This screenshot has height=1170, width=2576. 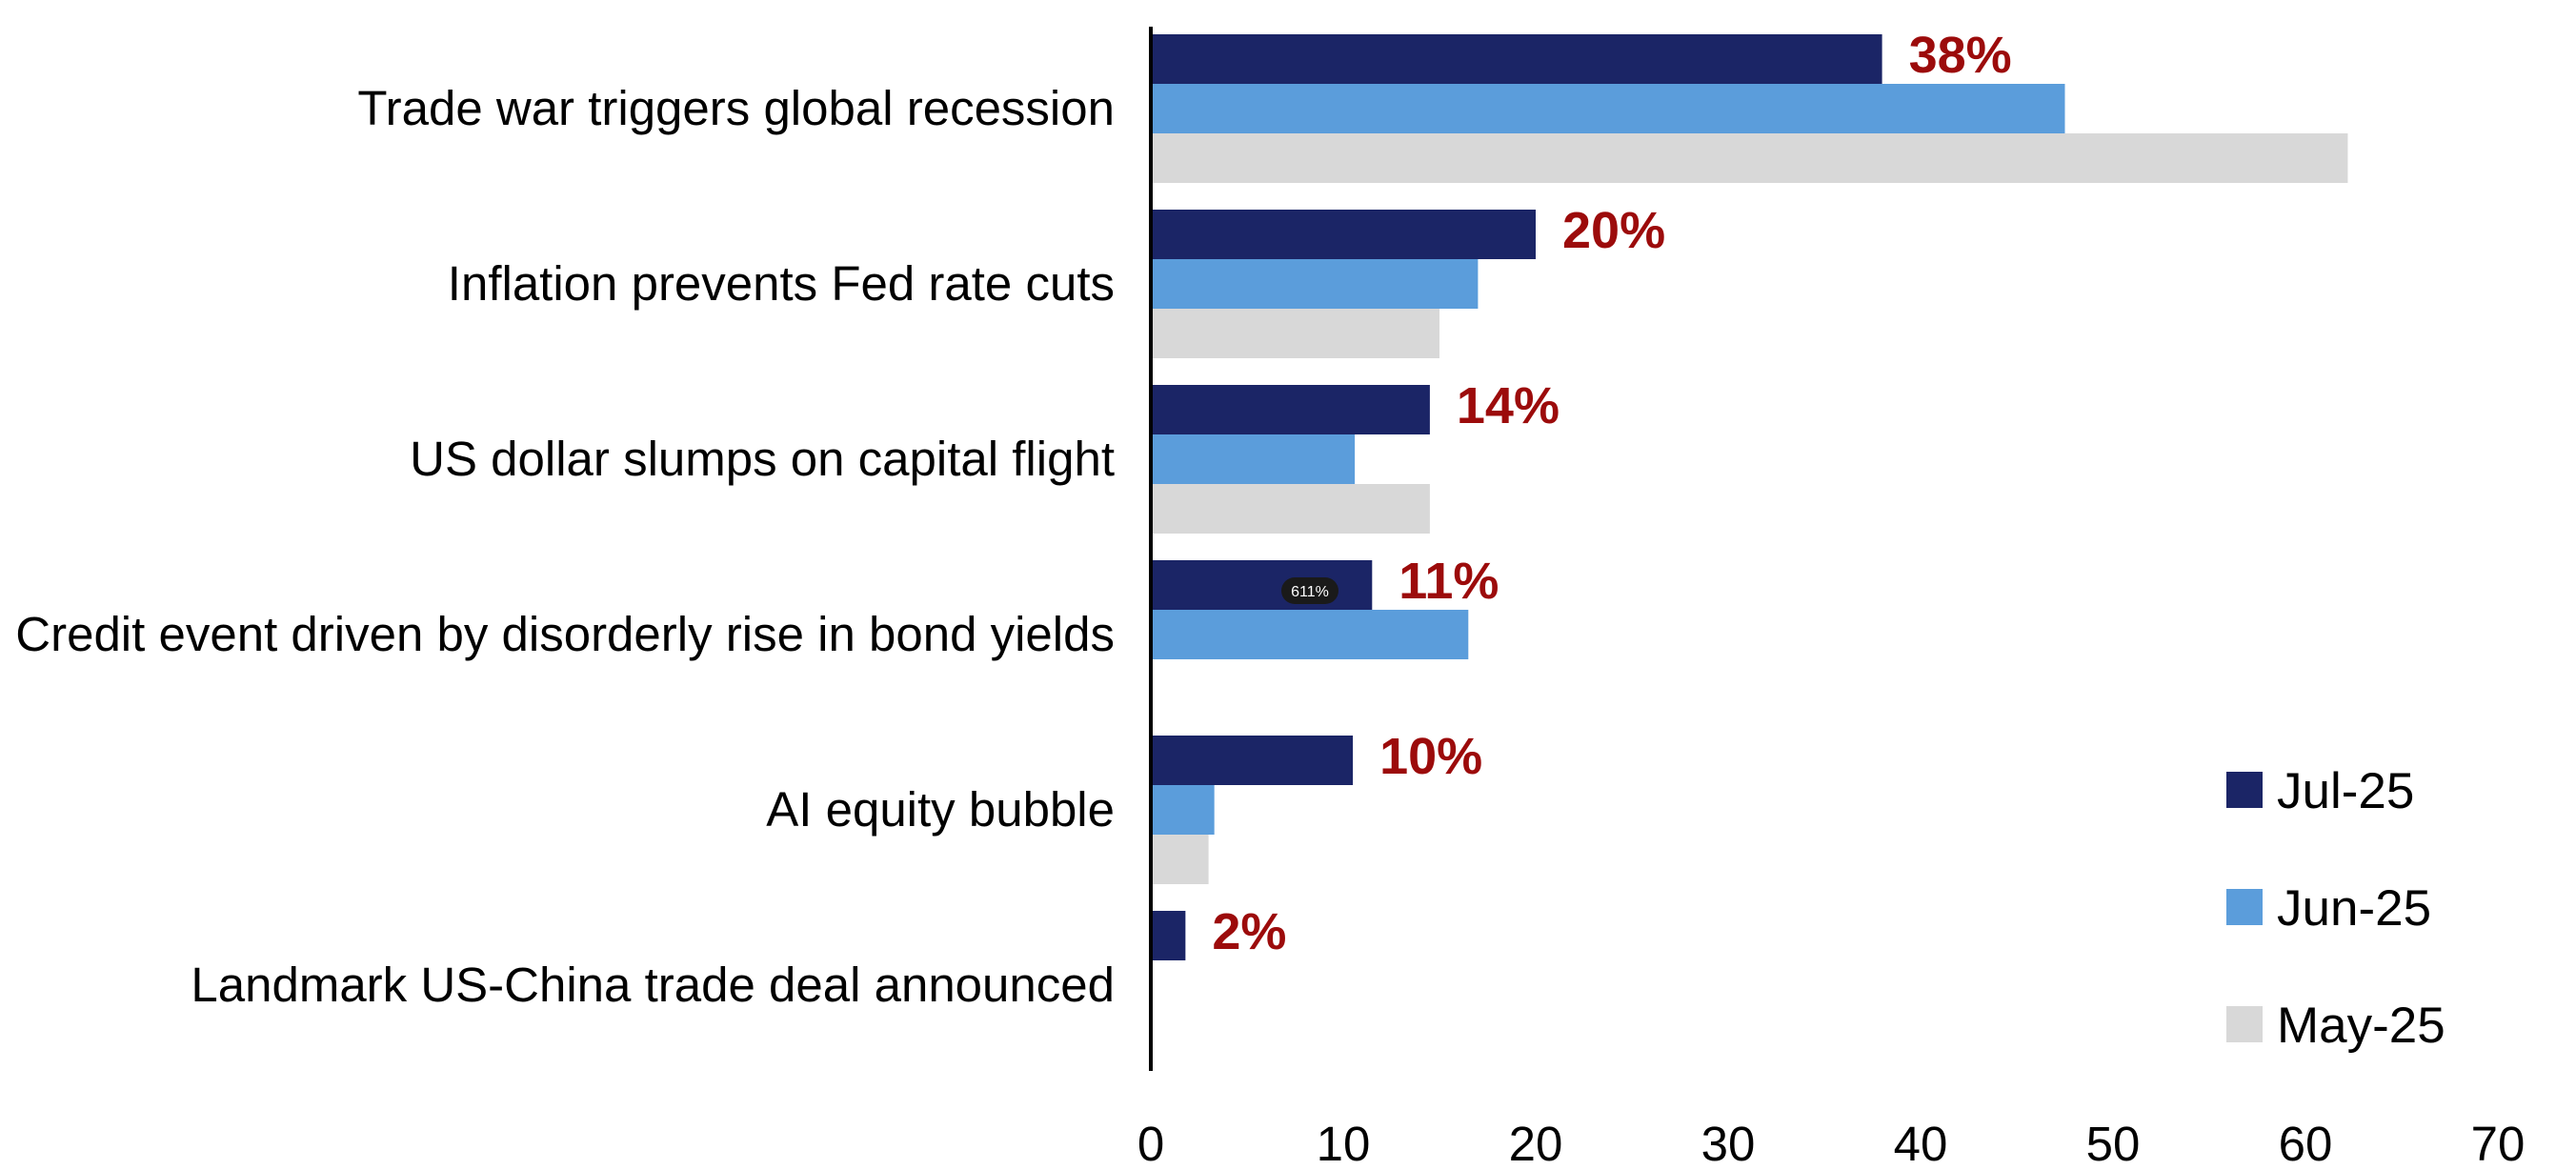 What do you see at coordinates (1449, 581) in the screenshot?
I see `data-label: 11%` at bounding box center [1449, 581].